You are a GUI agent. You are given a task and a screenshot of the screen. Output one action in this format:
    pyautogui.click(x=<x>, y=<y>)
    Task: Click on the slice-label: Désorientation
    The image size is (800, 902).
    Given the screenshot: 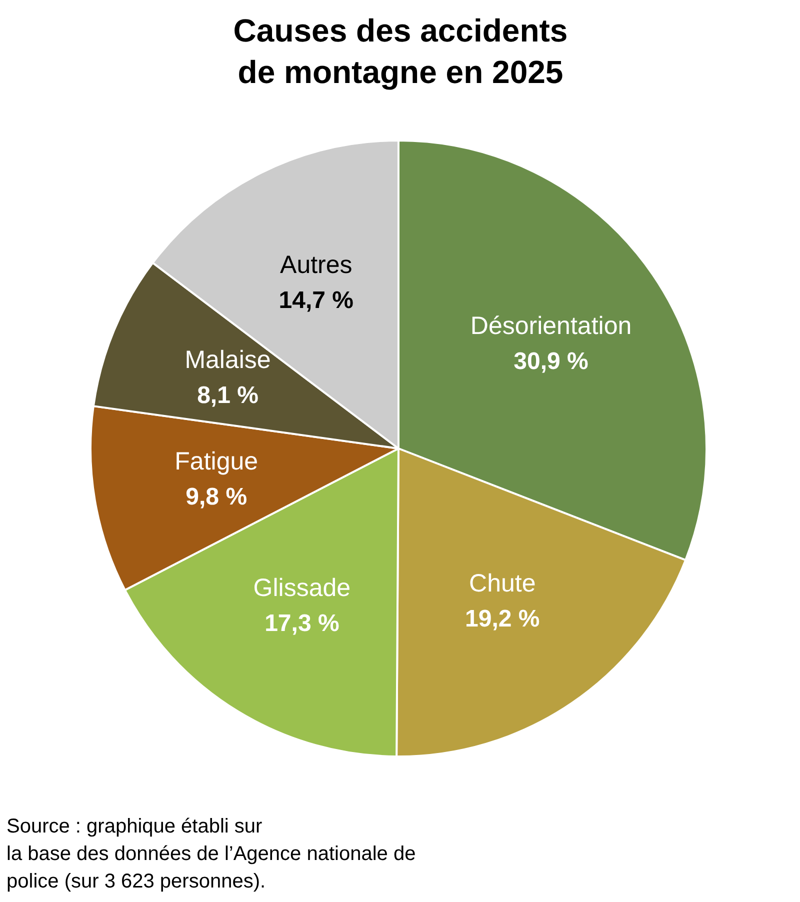 What is the action you would take?
    pyautogui.click(x=551, y=326)
    